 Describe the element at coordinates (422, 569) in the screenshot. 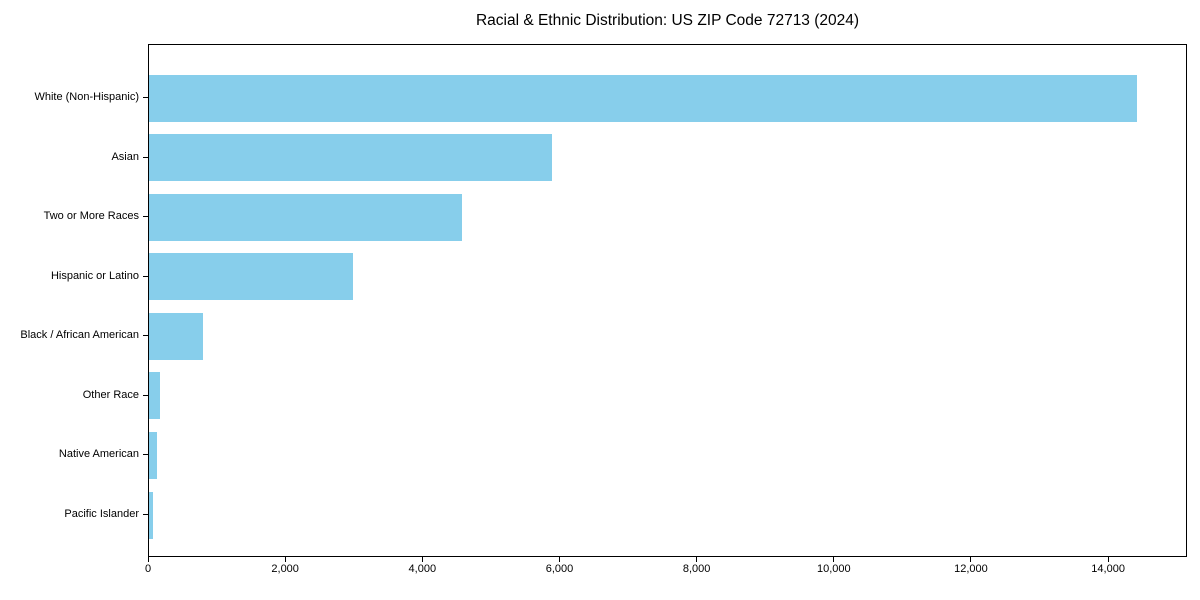

I see `x-axis-tick-label: 4,000` at that location.